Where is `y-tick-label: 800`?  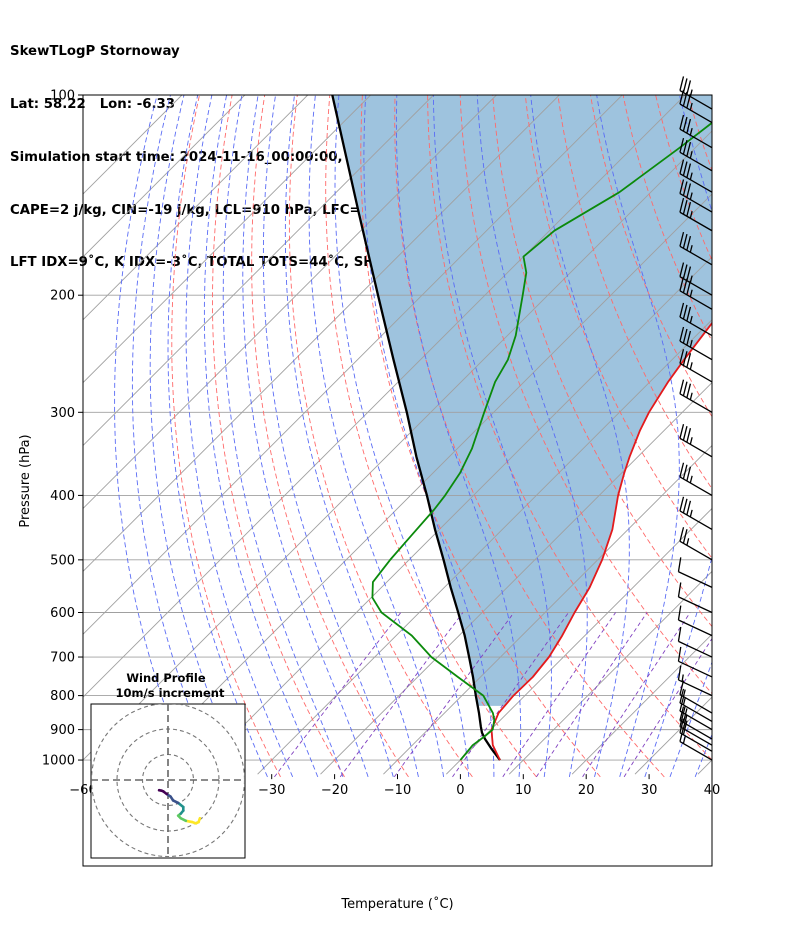
y-tick-label: 800 is located at coordinates (62, 696).